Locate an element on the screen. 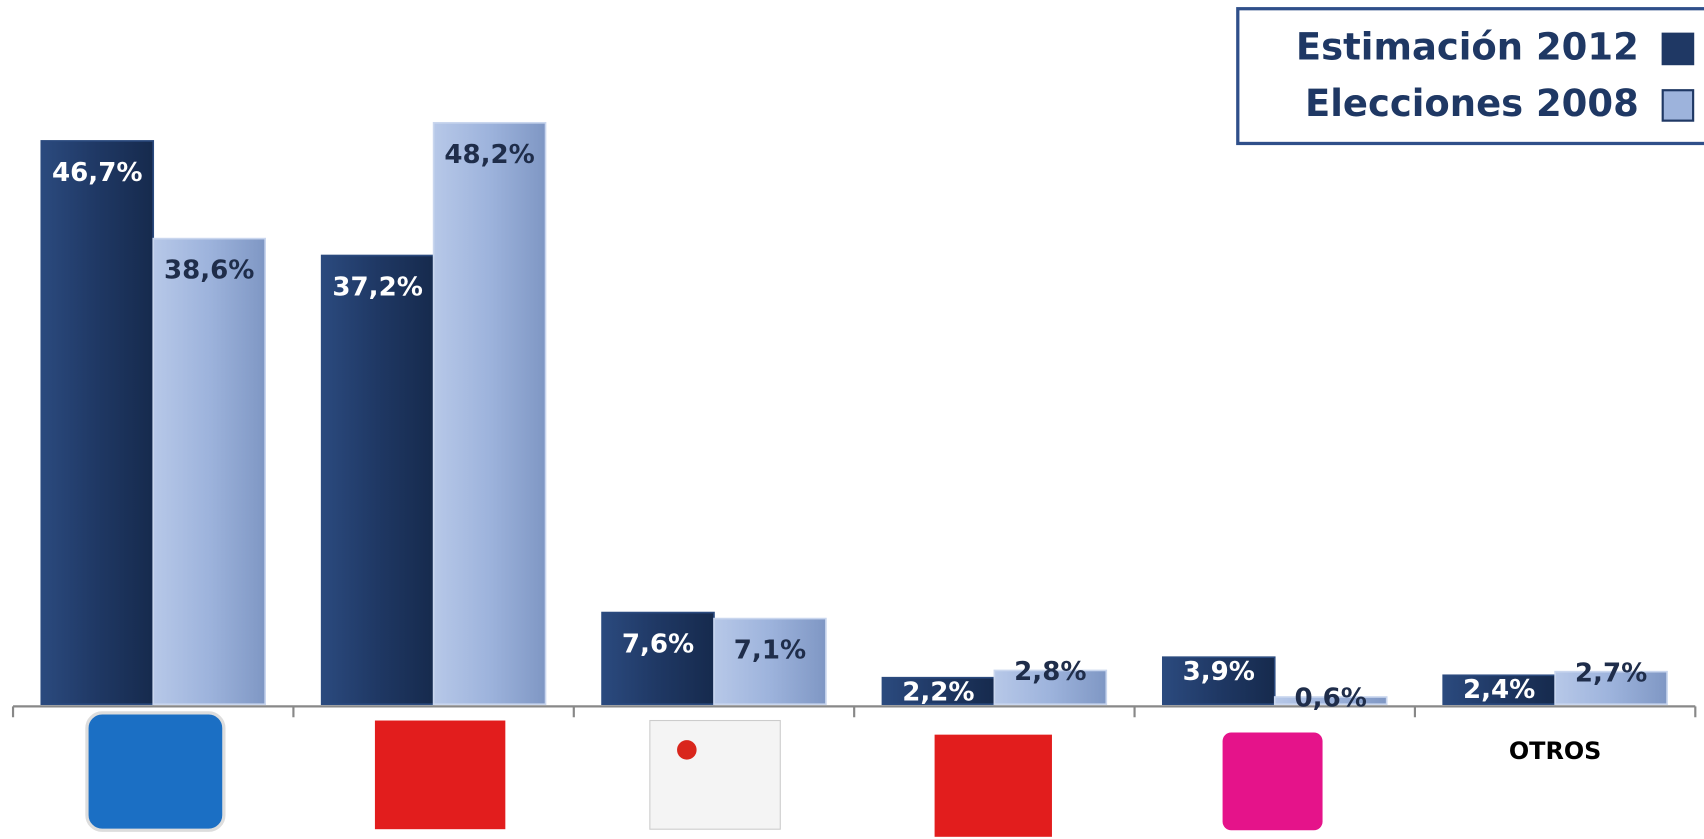  logo-upd is located at coordinates (1272, 781).